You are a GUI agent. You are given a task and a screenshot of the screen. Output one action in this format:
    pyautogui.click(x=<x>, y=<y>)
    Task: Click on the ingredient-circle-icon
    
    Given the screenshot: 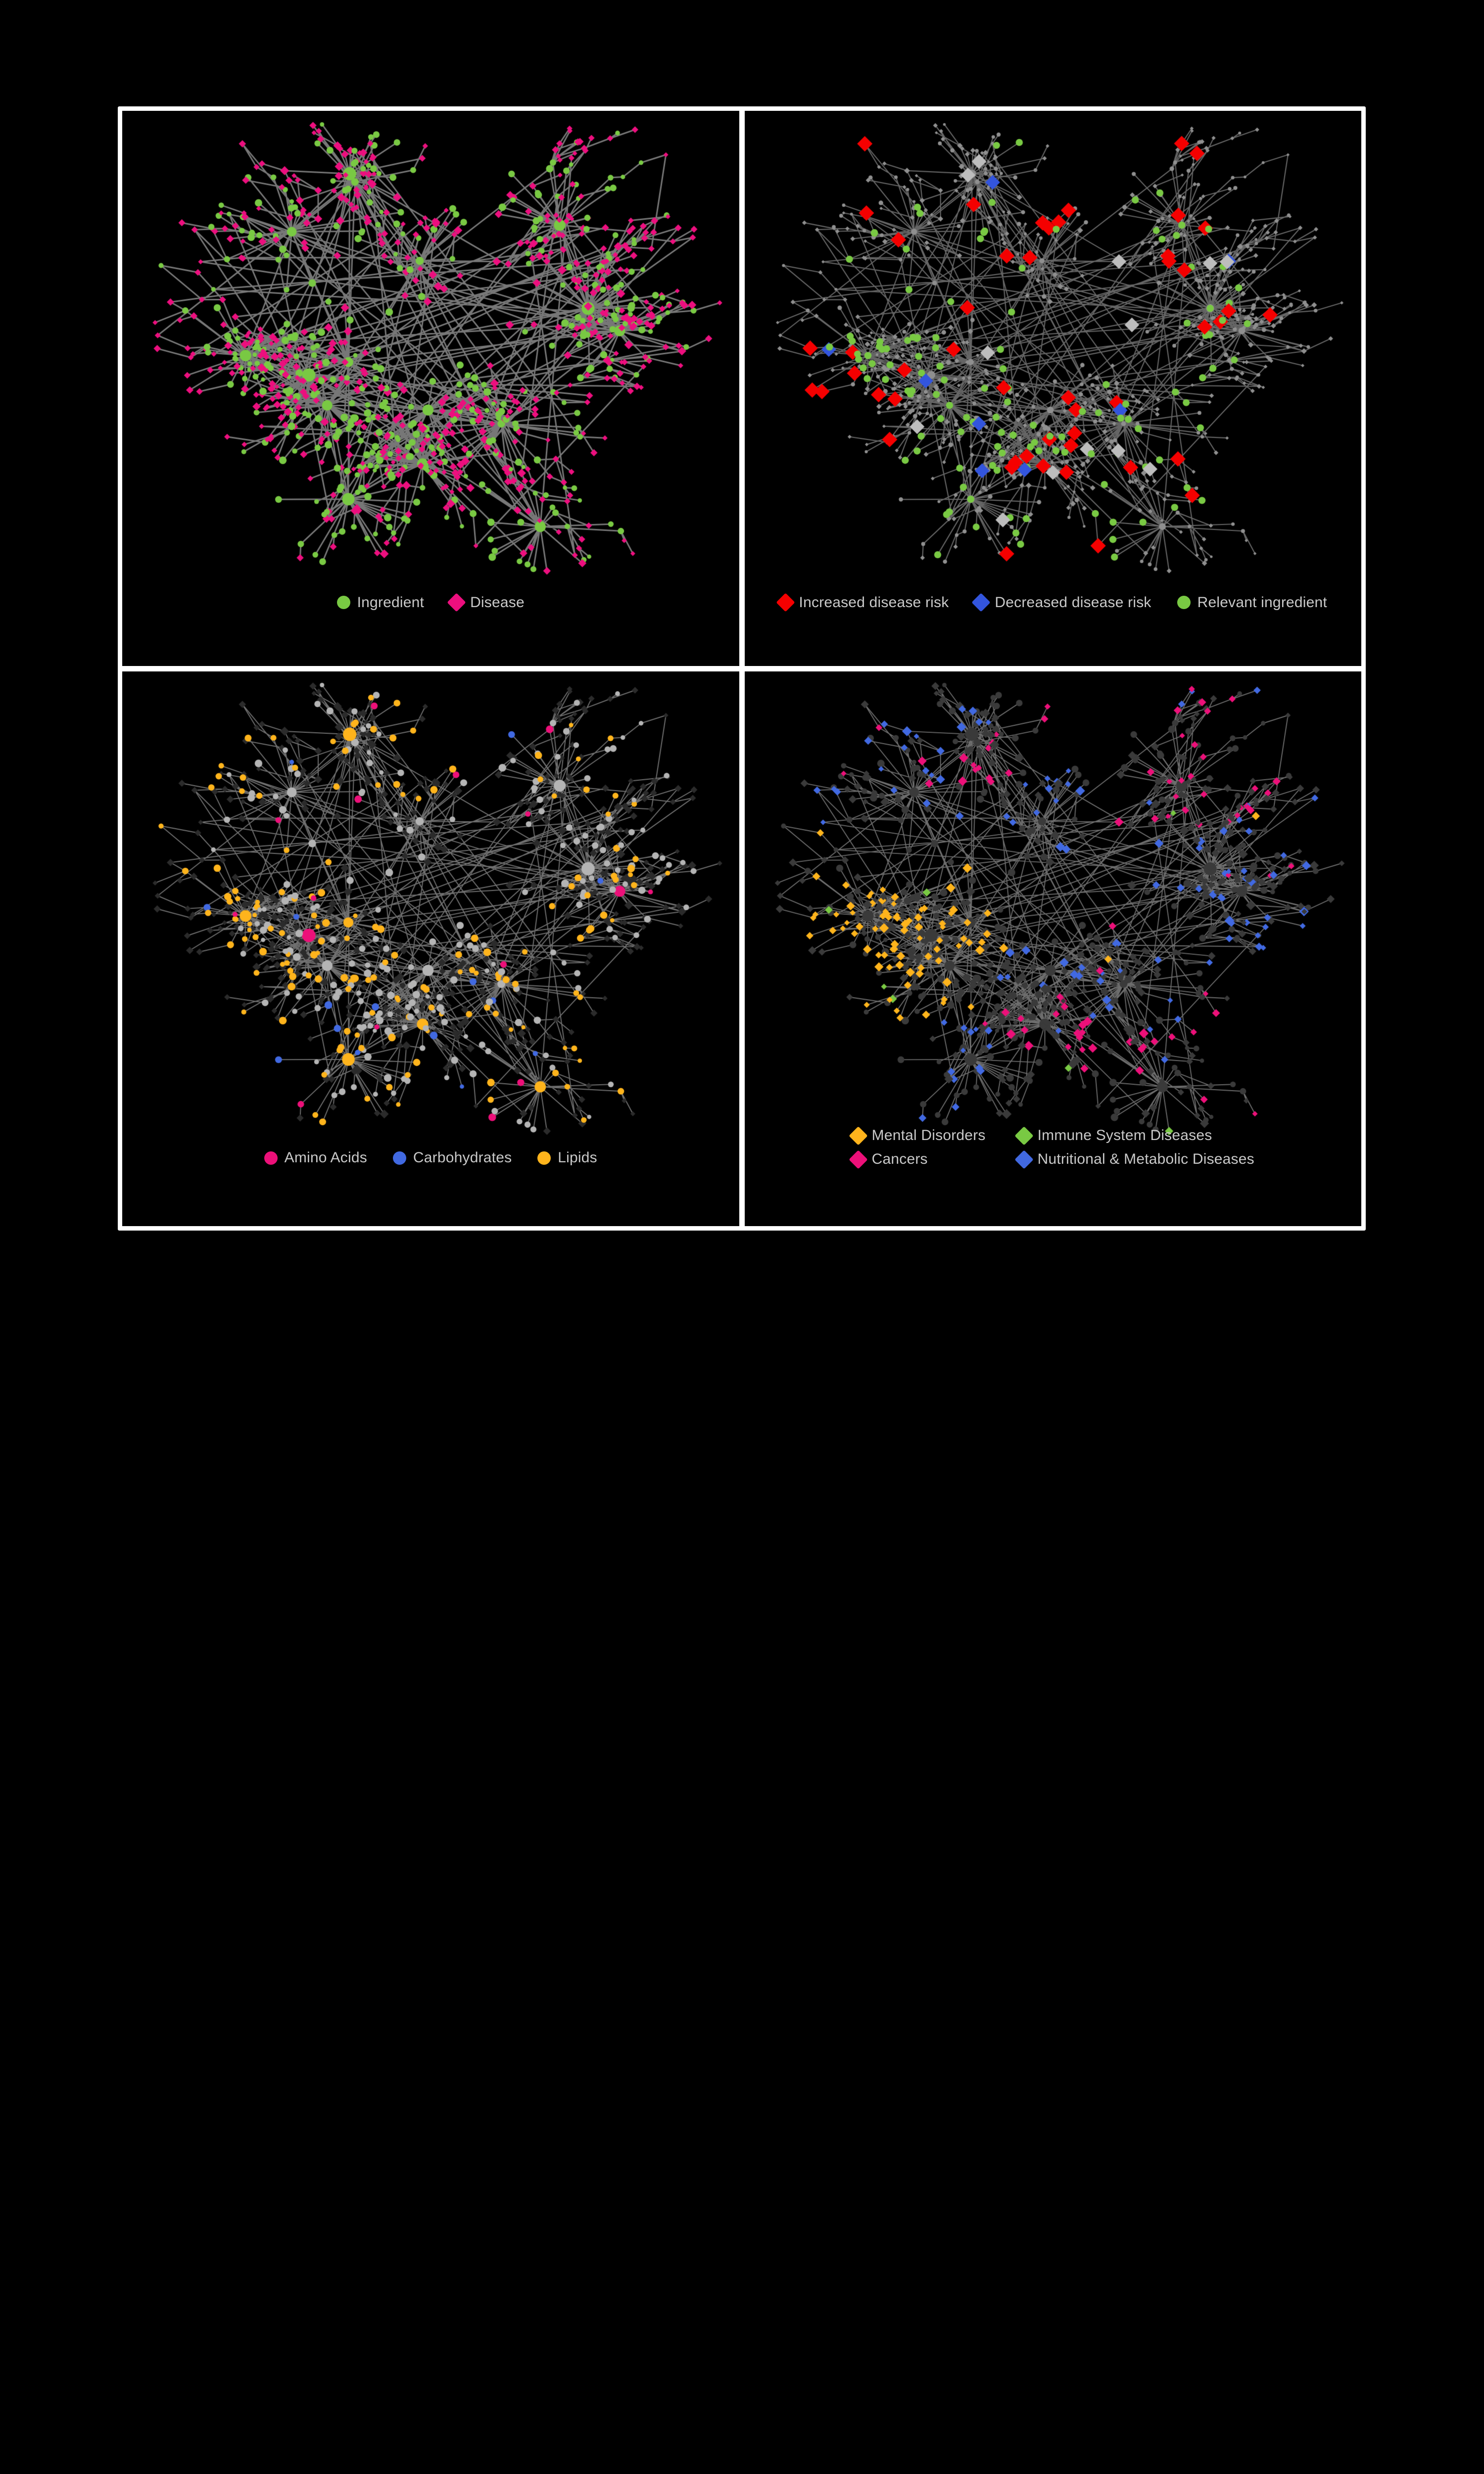 What is the action you would take?
    pyautogui.click(x=343, y=603)
    